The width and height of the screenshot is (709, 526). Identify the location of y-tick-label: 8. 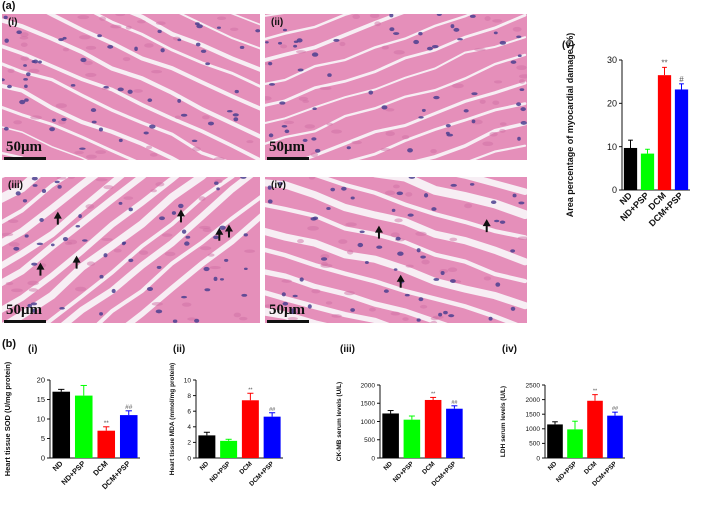
(189, 396).